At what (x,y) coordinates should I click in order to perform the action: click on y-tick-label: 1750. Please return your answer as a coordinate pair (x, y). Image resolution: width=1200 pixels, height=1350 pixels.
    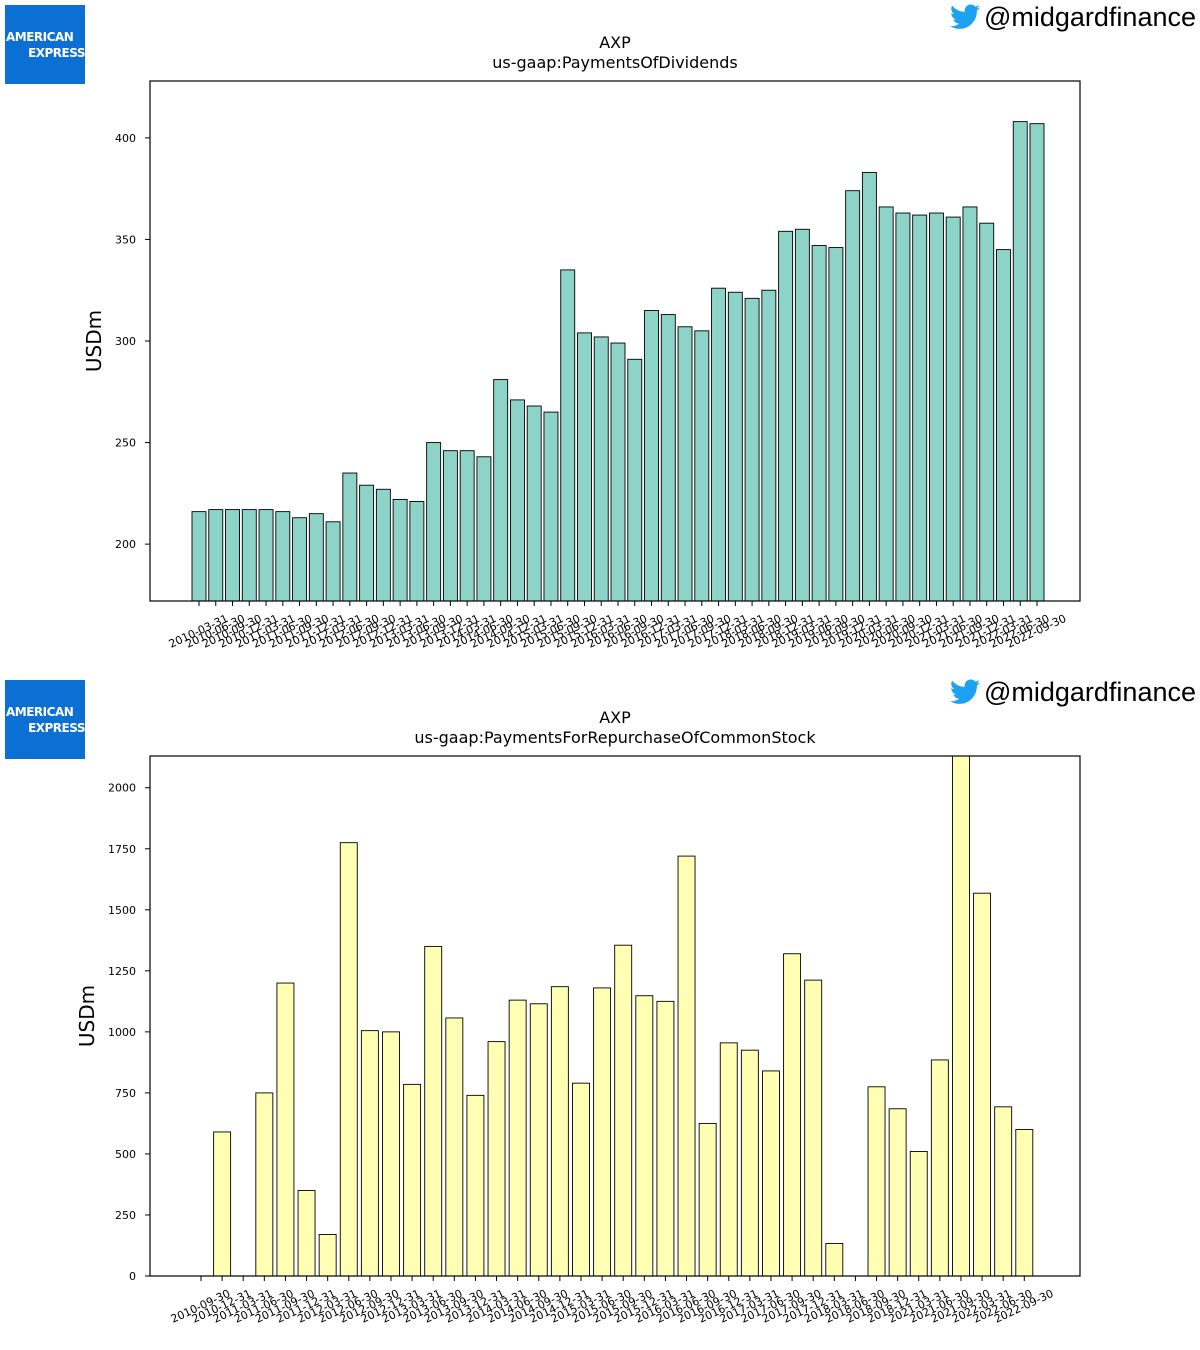
    Looking at the image, I should click on (122, 849).